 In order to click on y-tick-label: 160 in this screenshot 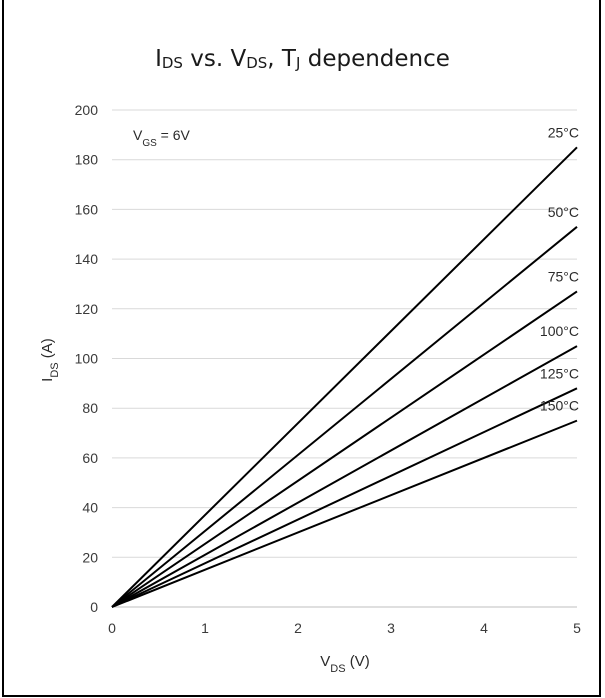, I will do `click(87, 209)`.